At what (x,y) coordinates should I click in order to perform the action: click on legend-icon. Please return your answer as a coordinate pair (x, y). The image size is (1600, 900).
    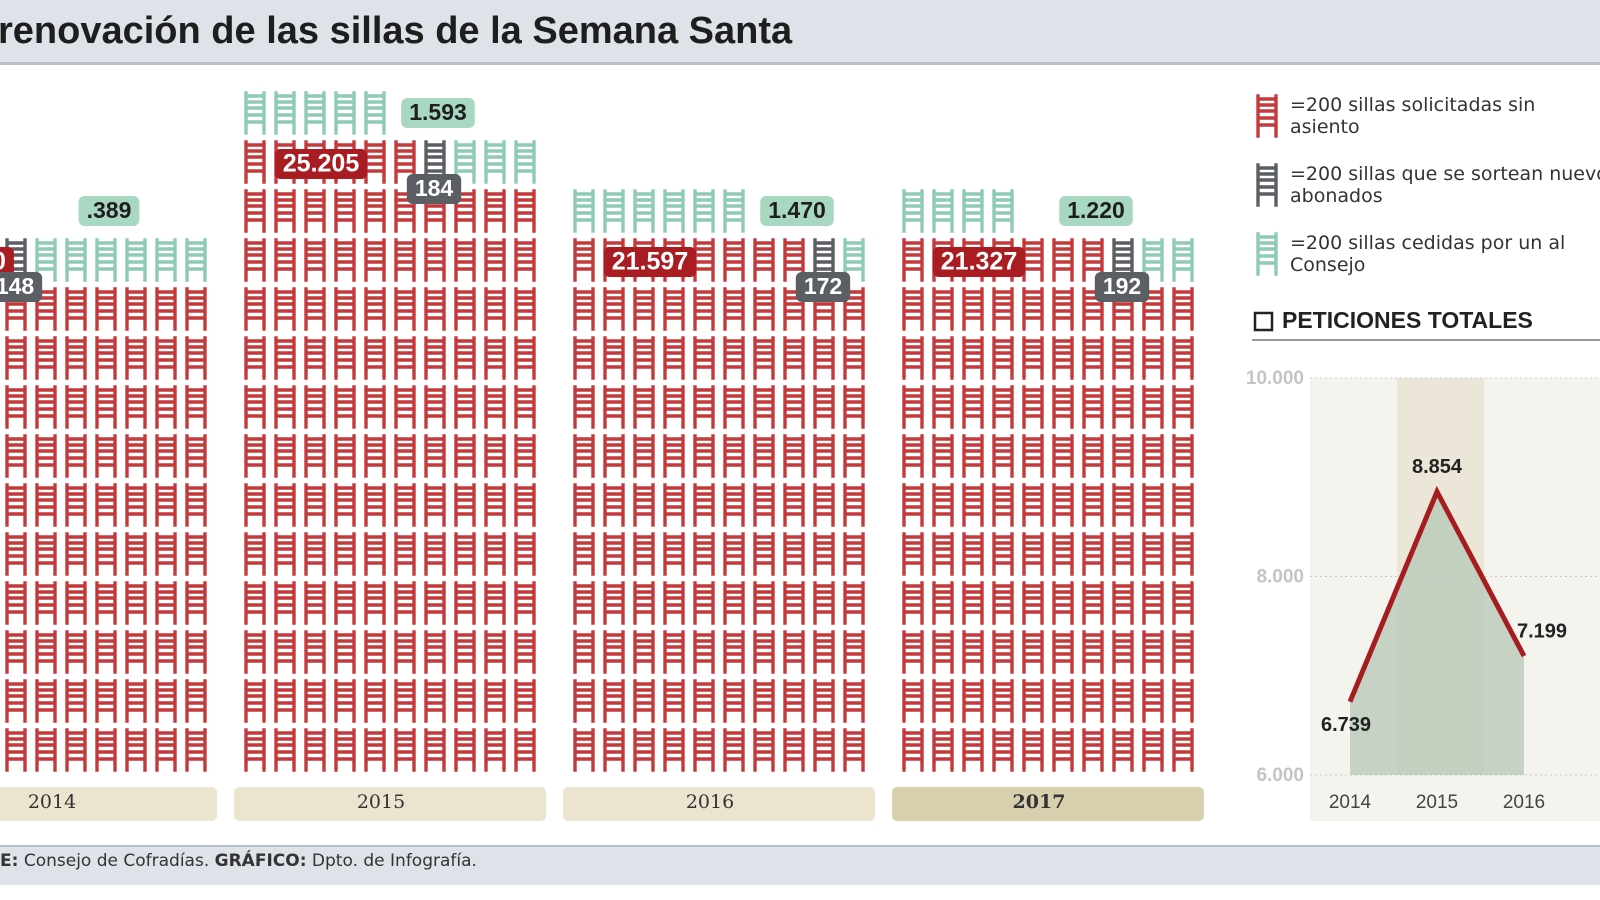
    Looking at the image, I should click on (1267, 116).